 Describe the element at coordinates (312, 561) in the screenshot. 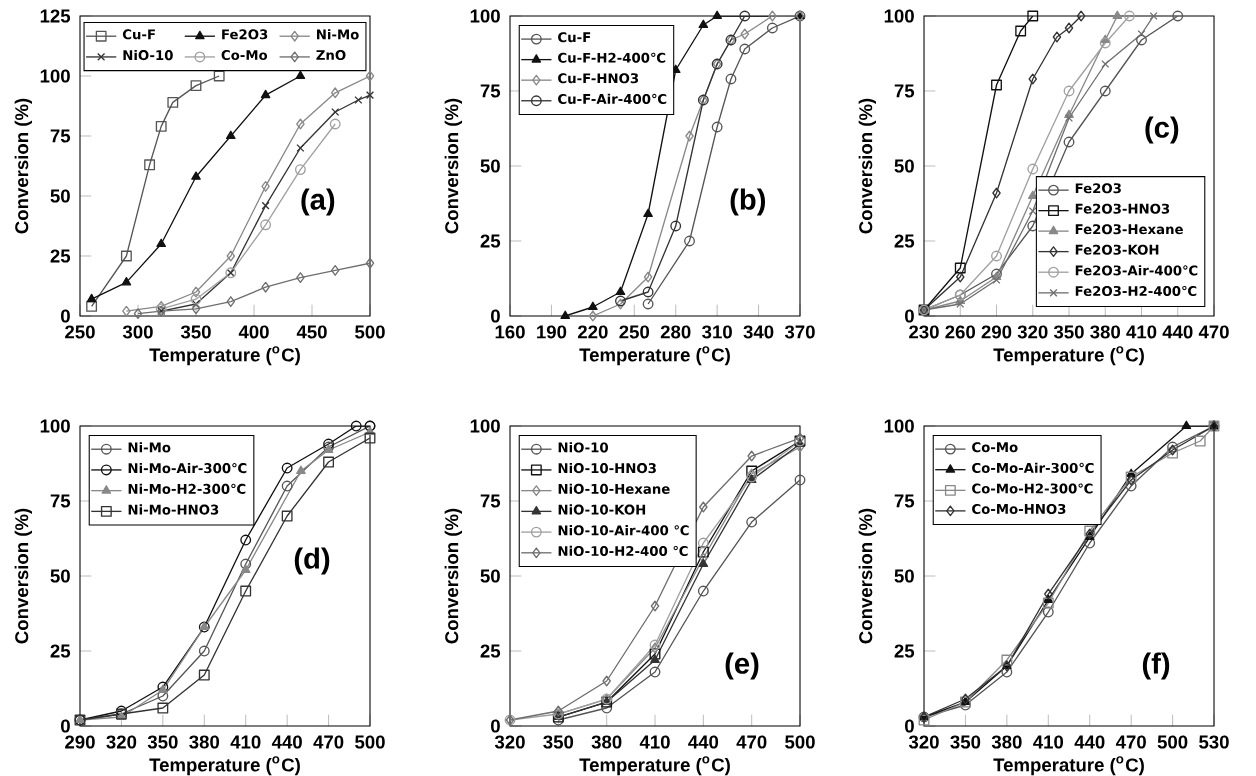

I see `annotation: (d)` at that location.